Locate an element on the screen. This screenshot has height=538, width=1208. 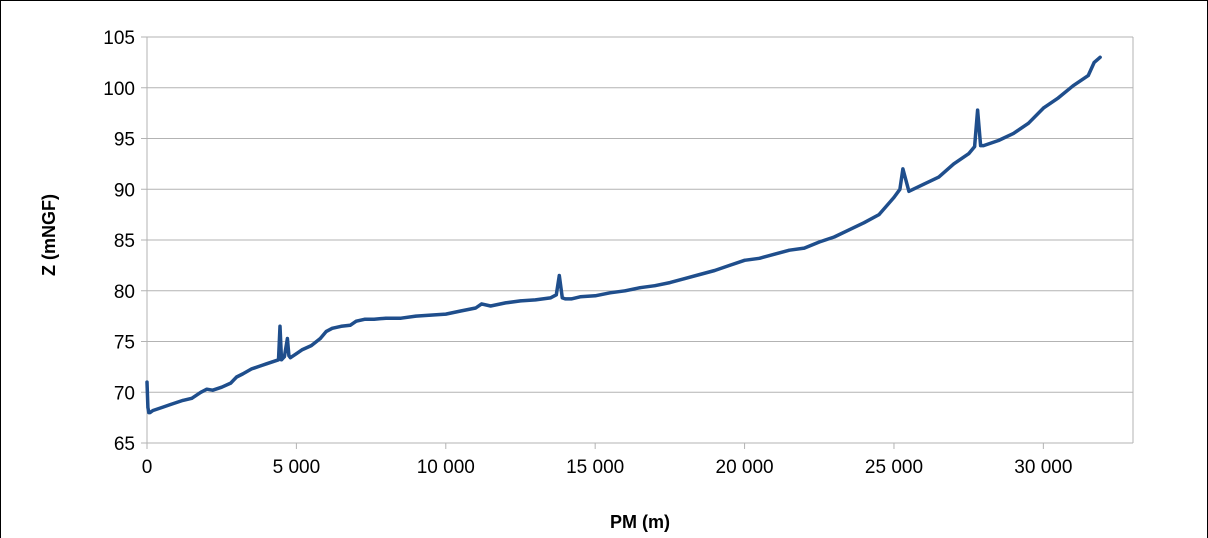
y-tick-label: 100 is located at coordinates (119, 89).